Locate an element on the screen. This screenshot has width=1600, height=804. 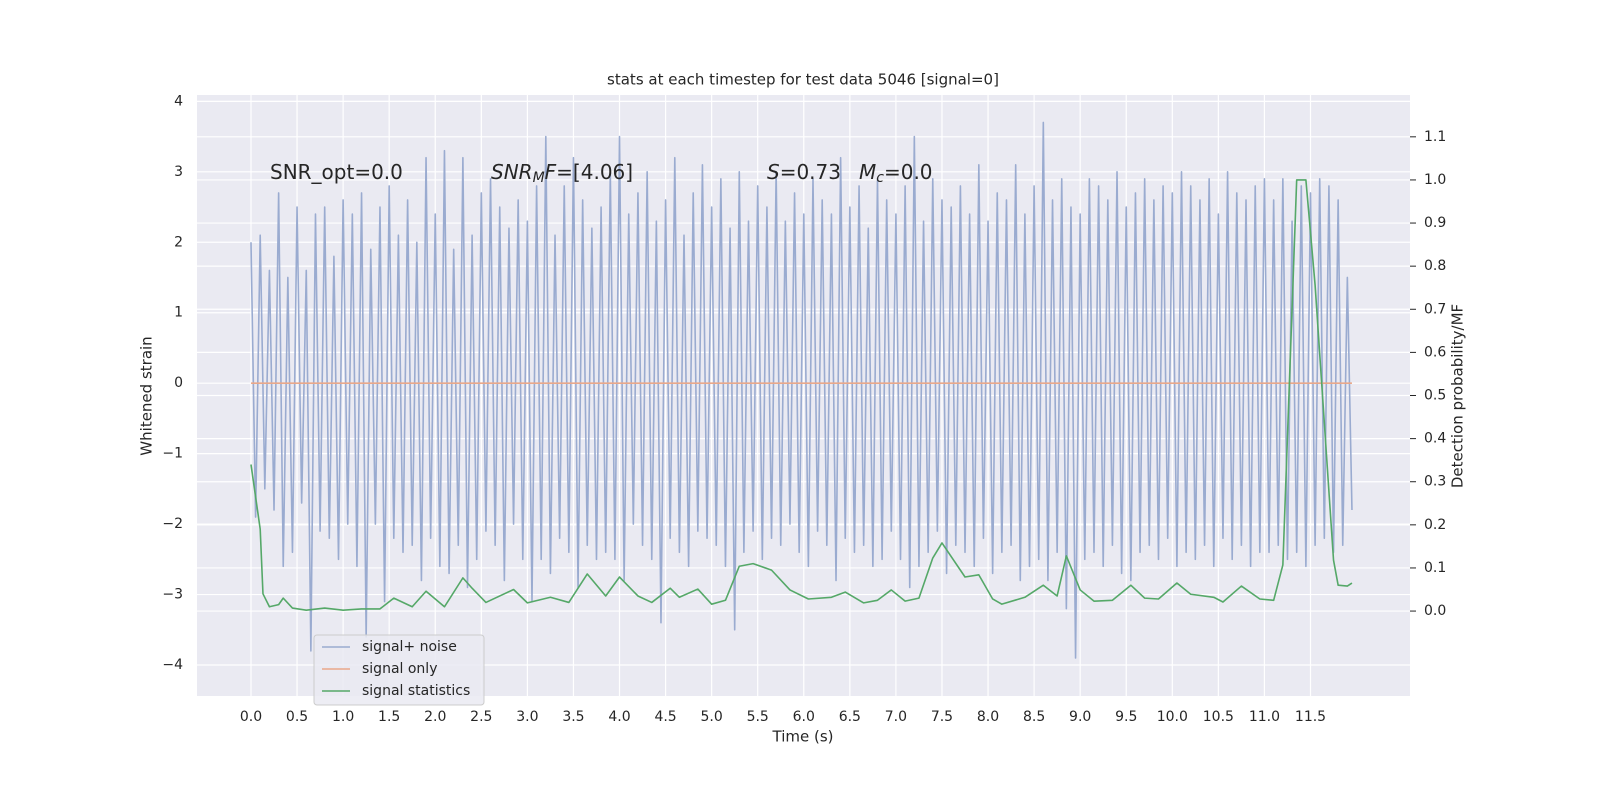
annotation: Mc=0.0 is located at coordinates (896, 173).